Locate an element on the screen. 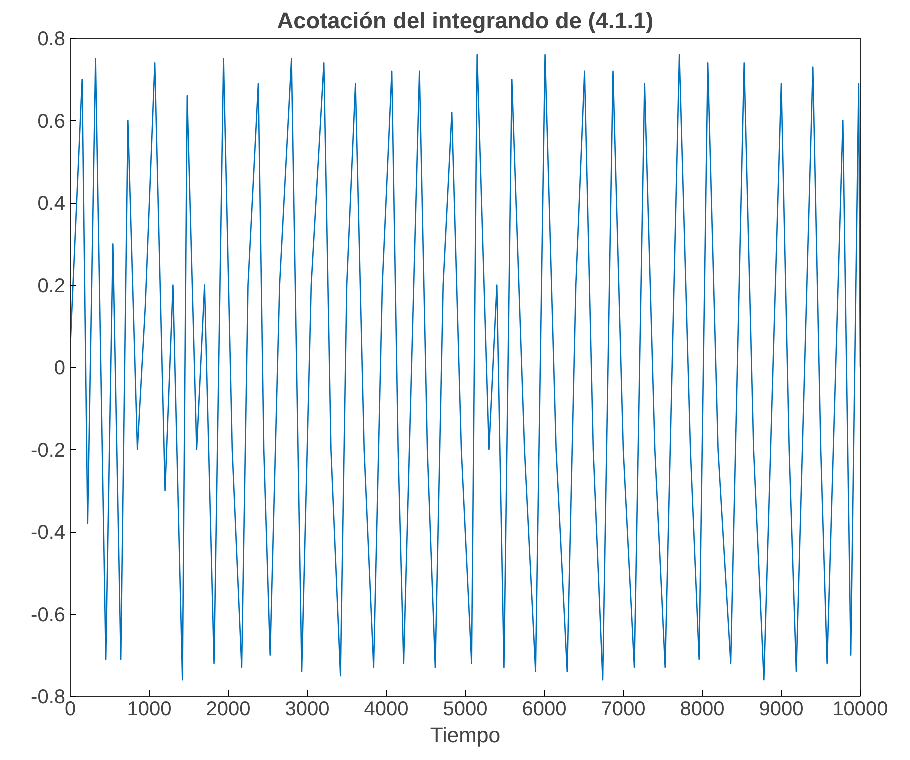 The width and height of the screenshot is (910, 760). x-tick-label: 2000 is located at coordinates (228, 709).